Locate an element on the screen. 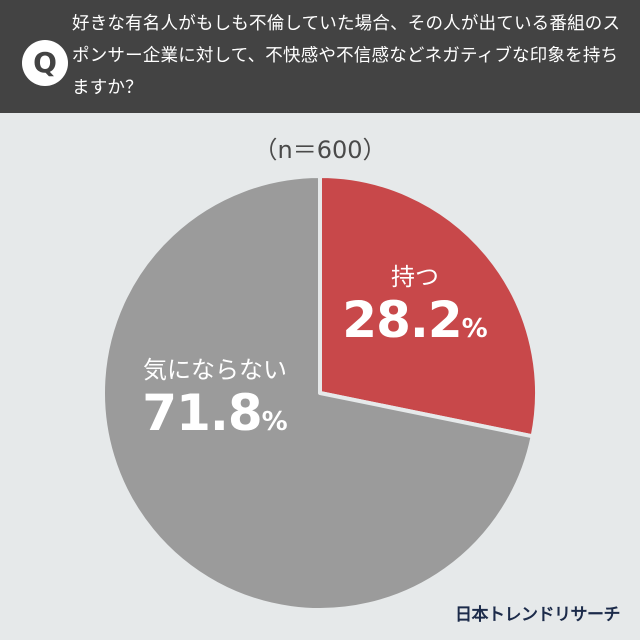 The width and height of the screenshot is (640, 640). brand-logo: 日本トレンドリサーチ is located at coordinates (538, 615).